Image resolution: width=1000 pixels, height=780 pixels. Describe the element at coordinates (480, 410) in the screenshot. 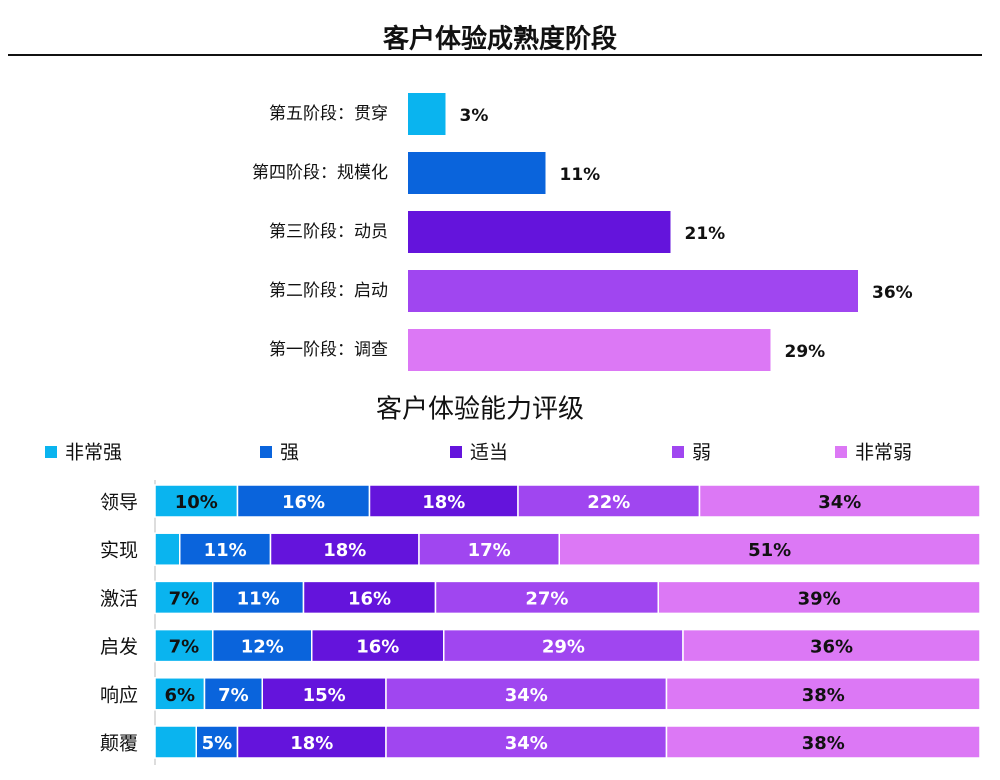

I see `chart-title: 客户体验能力评级` at that location.